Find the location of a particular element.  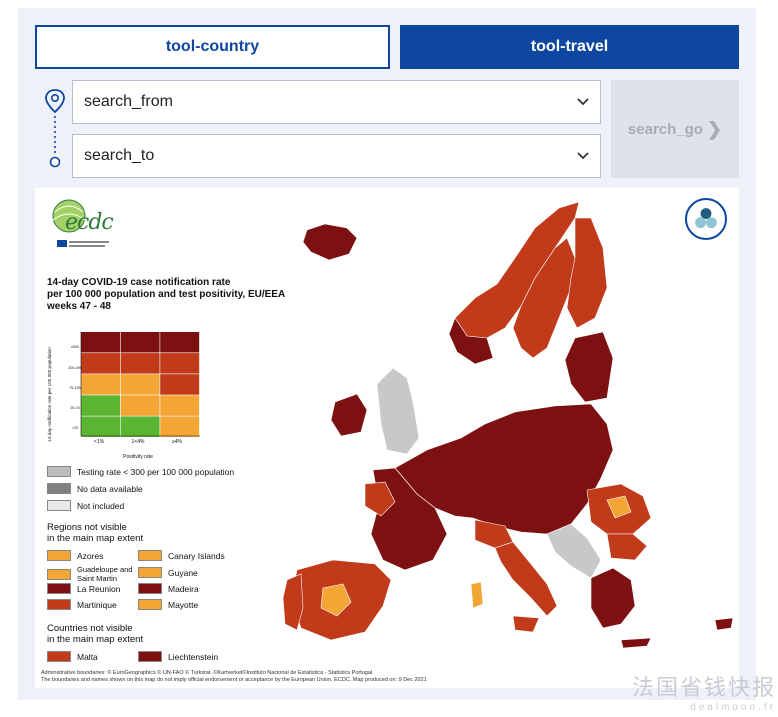

map-region-sweden is located at coordinates (544, 298).